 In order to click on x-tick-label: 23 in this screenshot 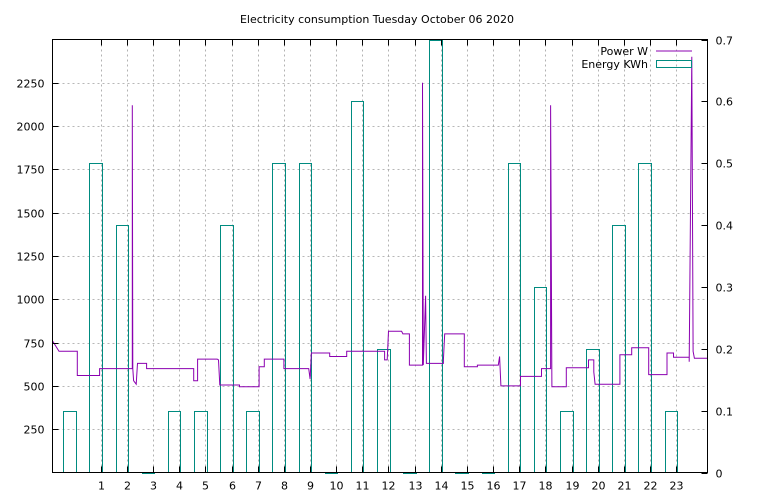, I will do `click(677, 486)`.